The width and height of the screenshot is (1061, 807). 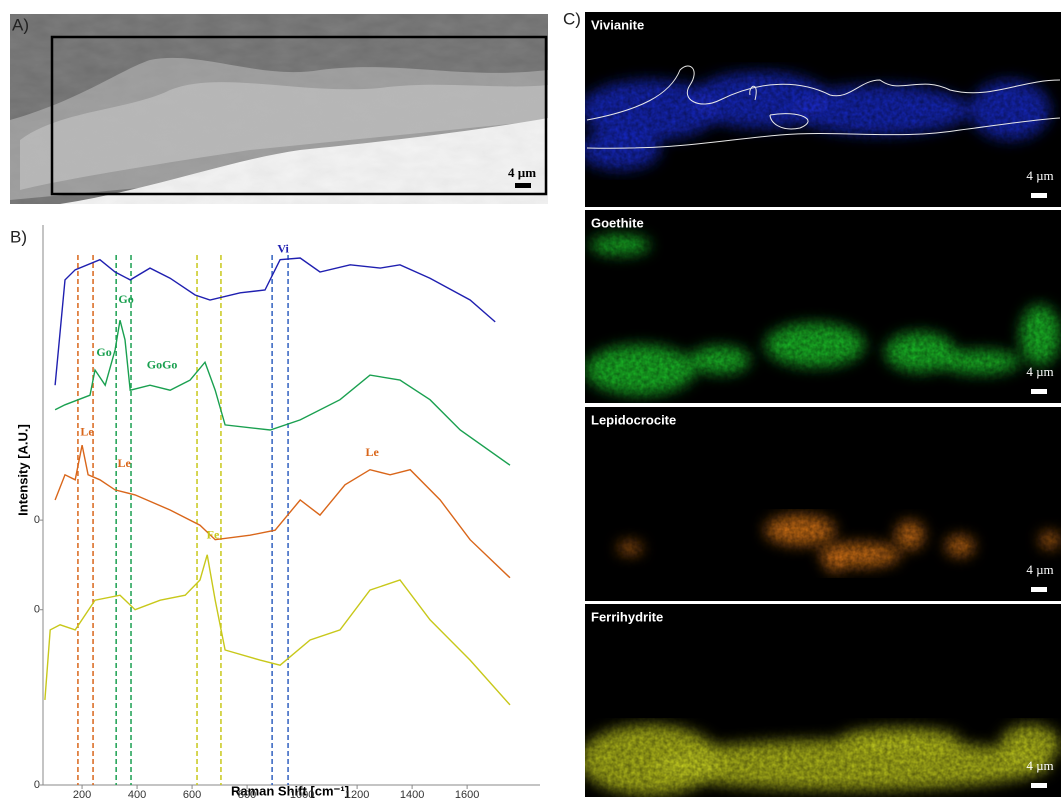 I want to click on x-tick-label: 600, so click(x=192, y=795).